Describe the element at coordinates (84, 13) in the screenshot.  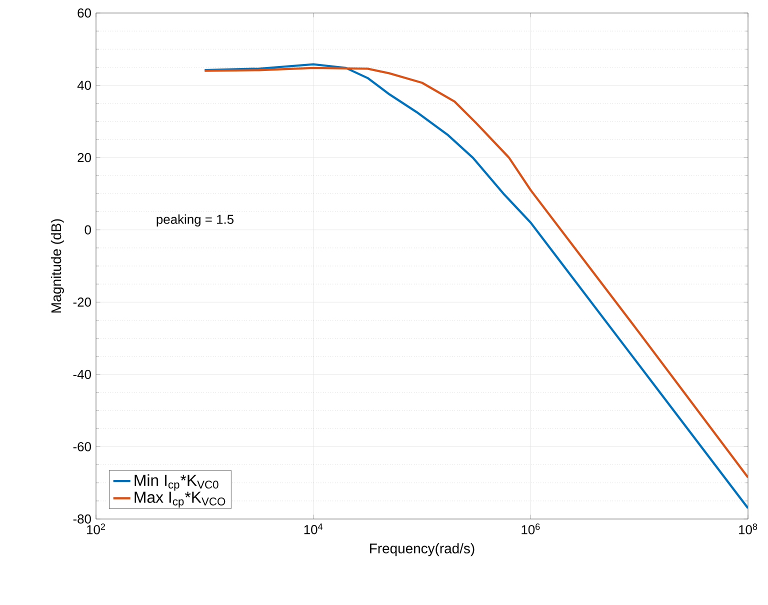
I see `y-tick-label: 60` at that location.